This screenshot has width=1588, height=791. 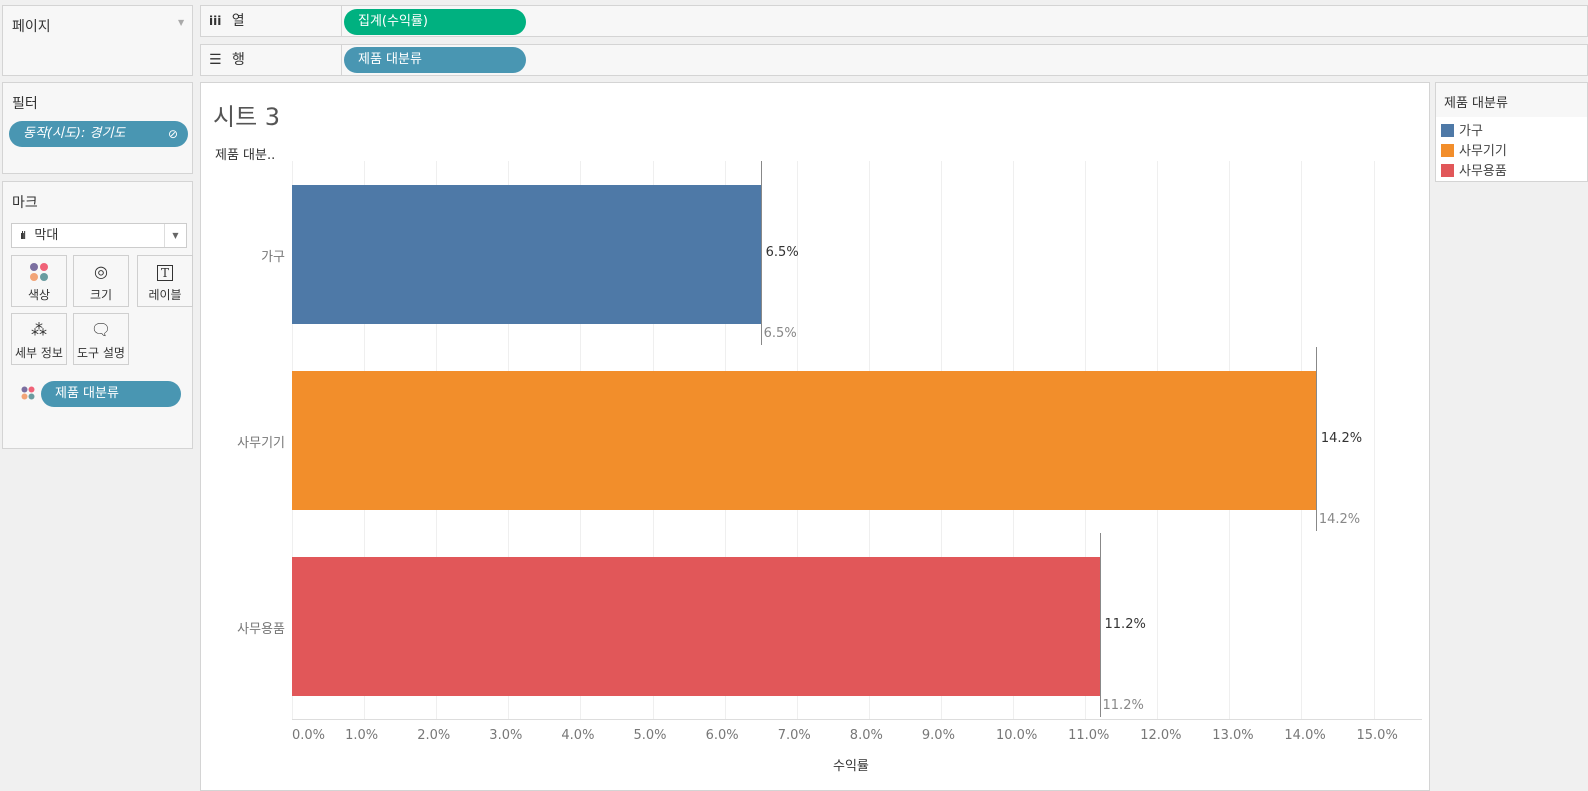 What do you see at coordinates (1125, 624) in the screenshot?
I see `value-label: 11.2%` at bounding box center [1125, 624].